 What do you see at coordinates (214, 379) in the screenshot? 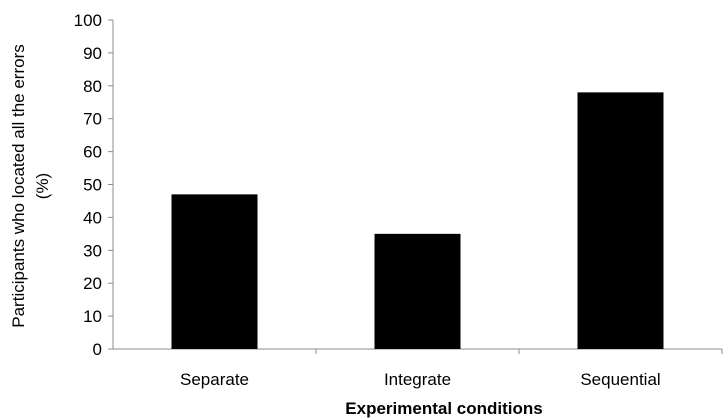
I see `x-tick-label: Separate` at bounding box center [214, 379].